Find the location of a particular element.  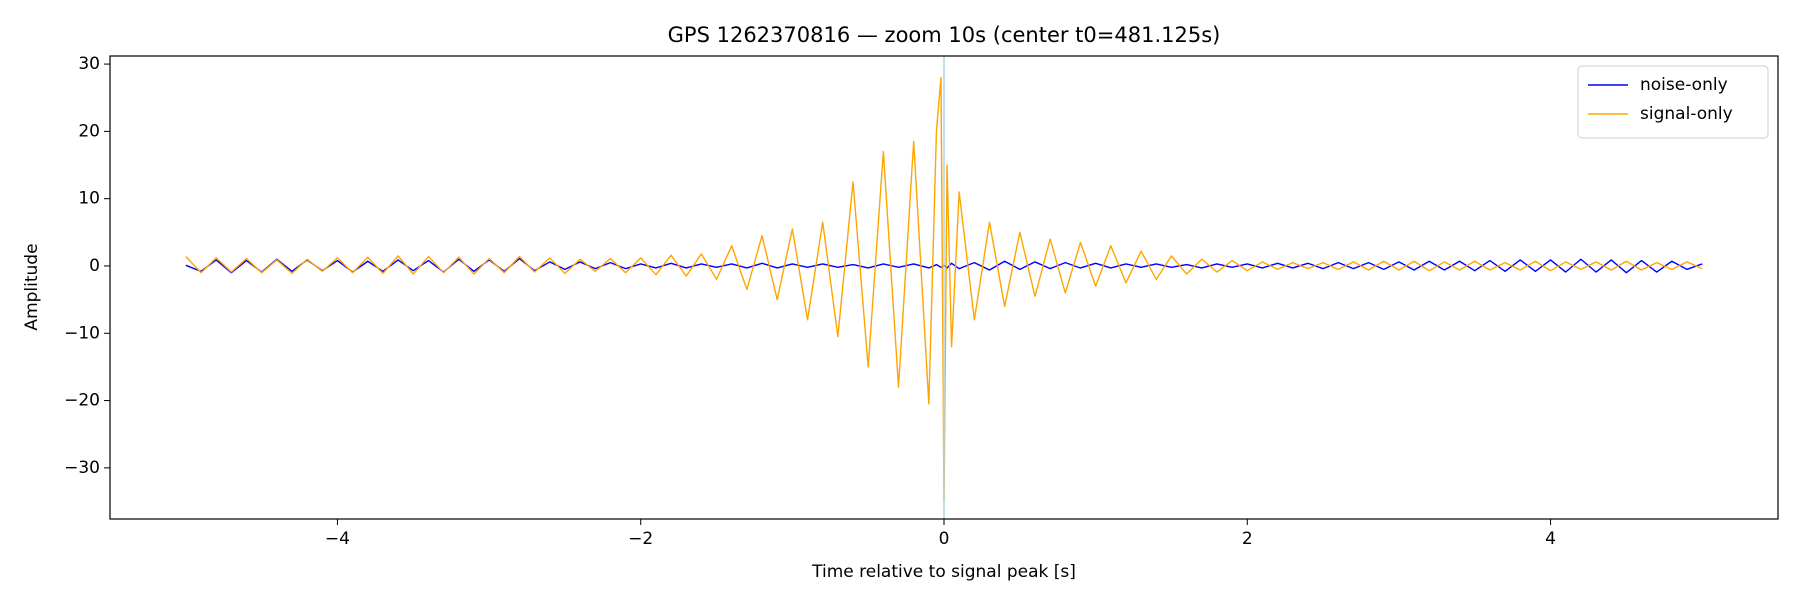

x-tick-label: −2 is located at coordinates (640, 539).